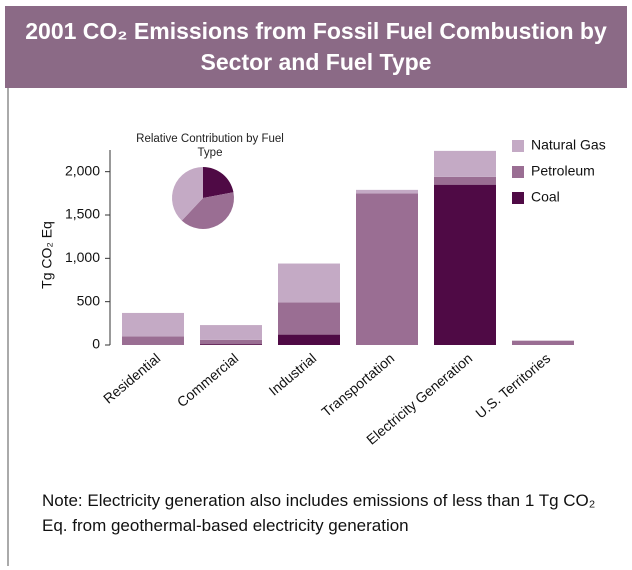  Describe the element at coordinates (82, 214) in the screenshot. I see `y-tick-label: 1,500` at that location.